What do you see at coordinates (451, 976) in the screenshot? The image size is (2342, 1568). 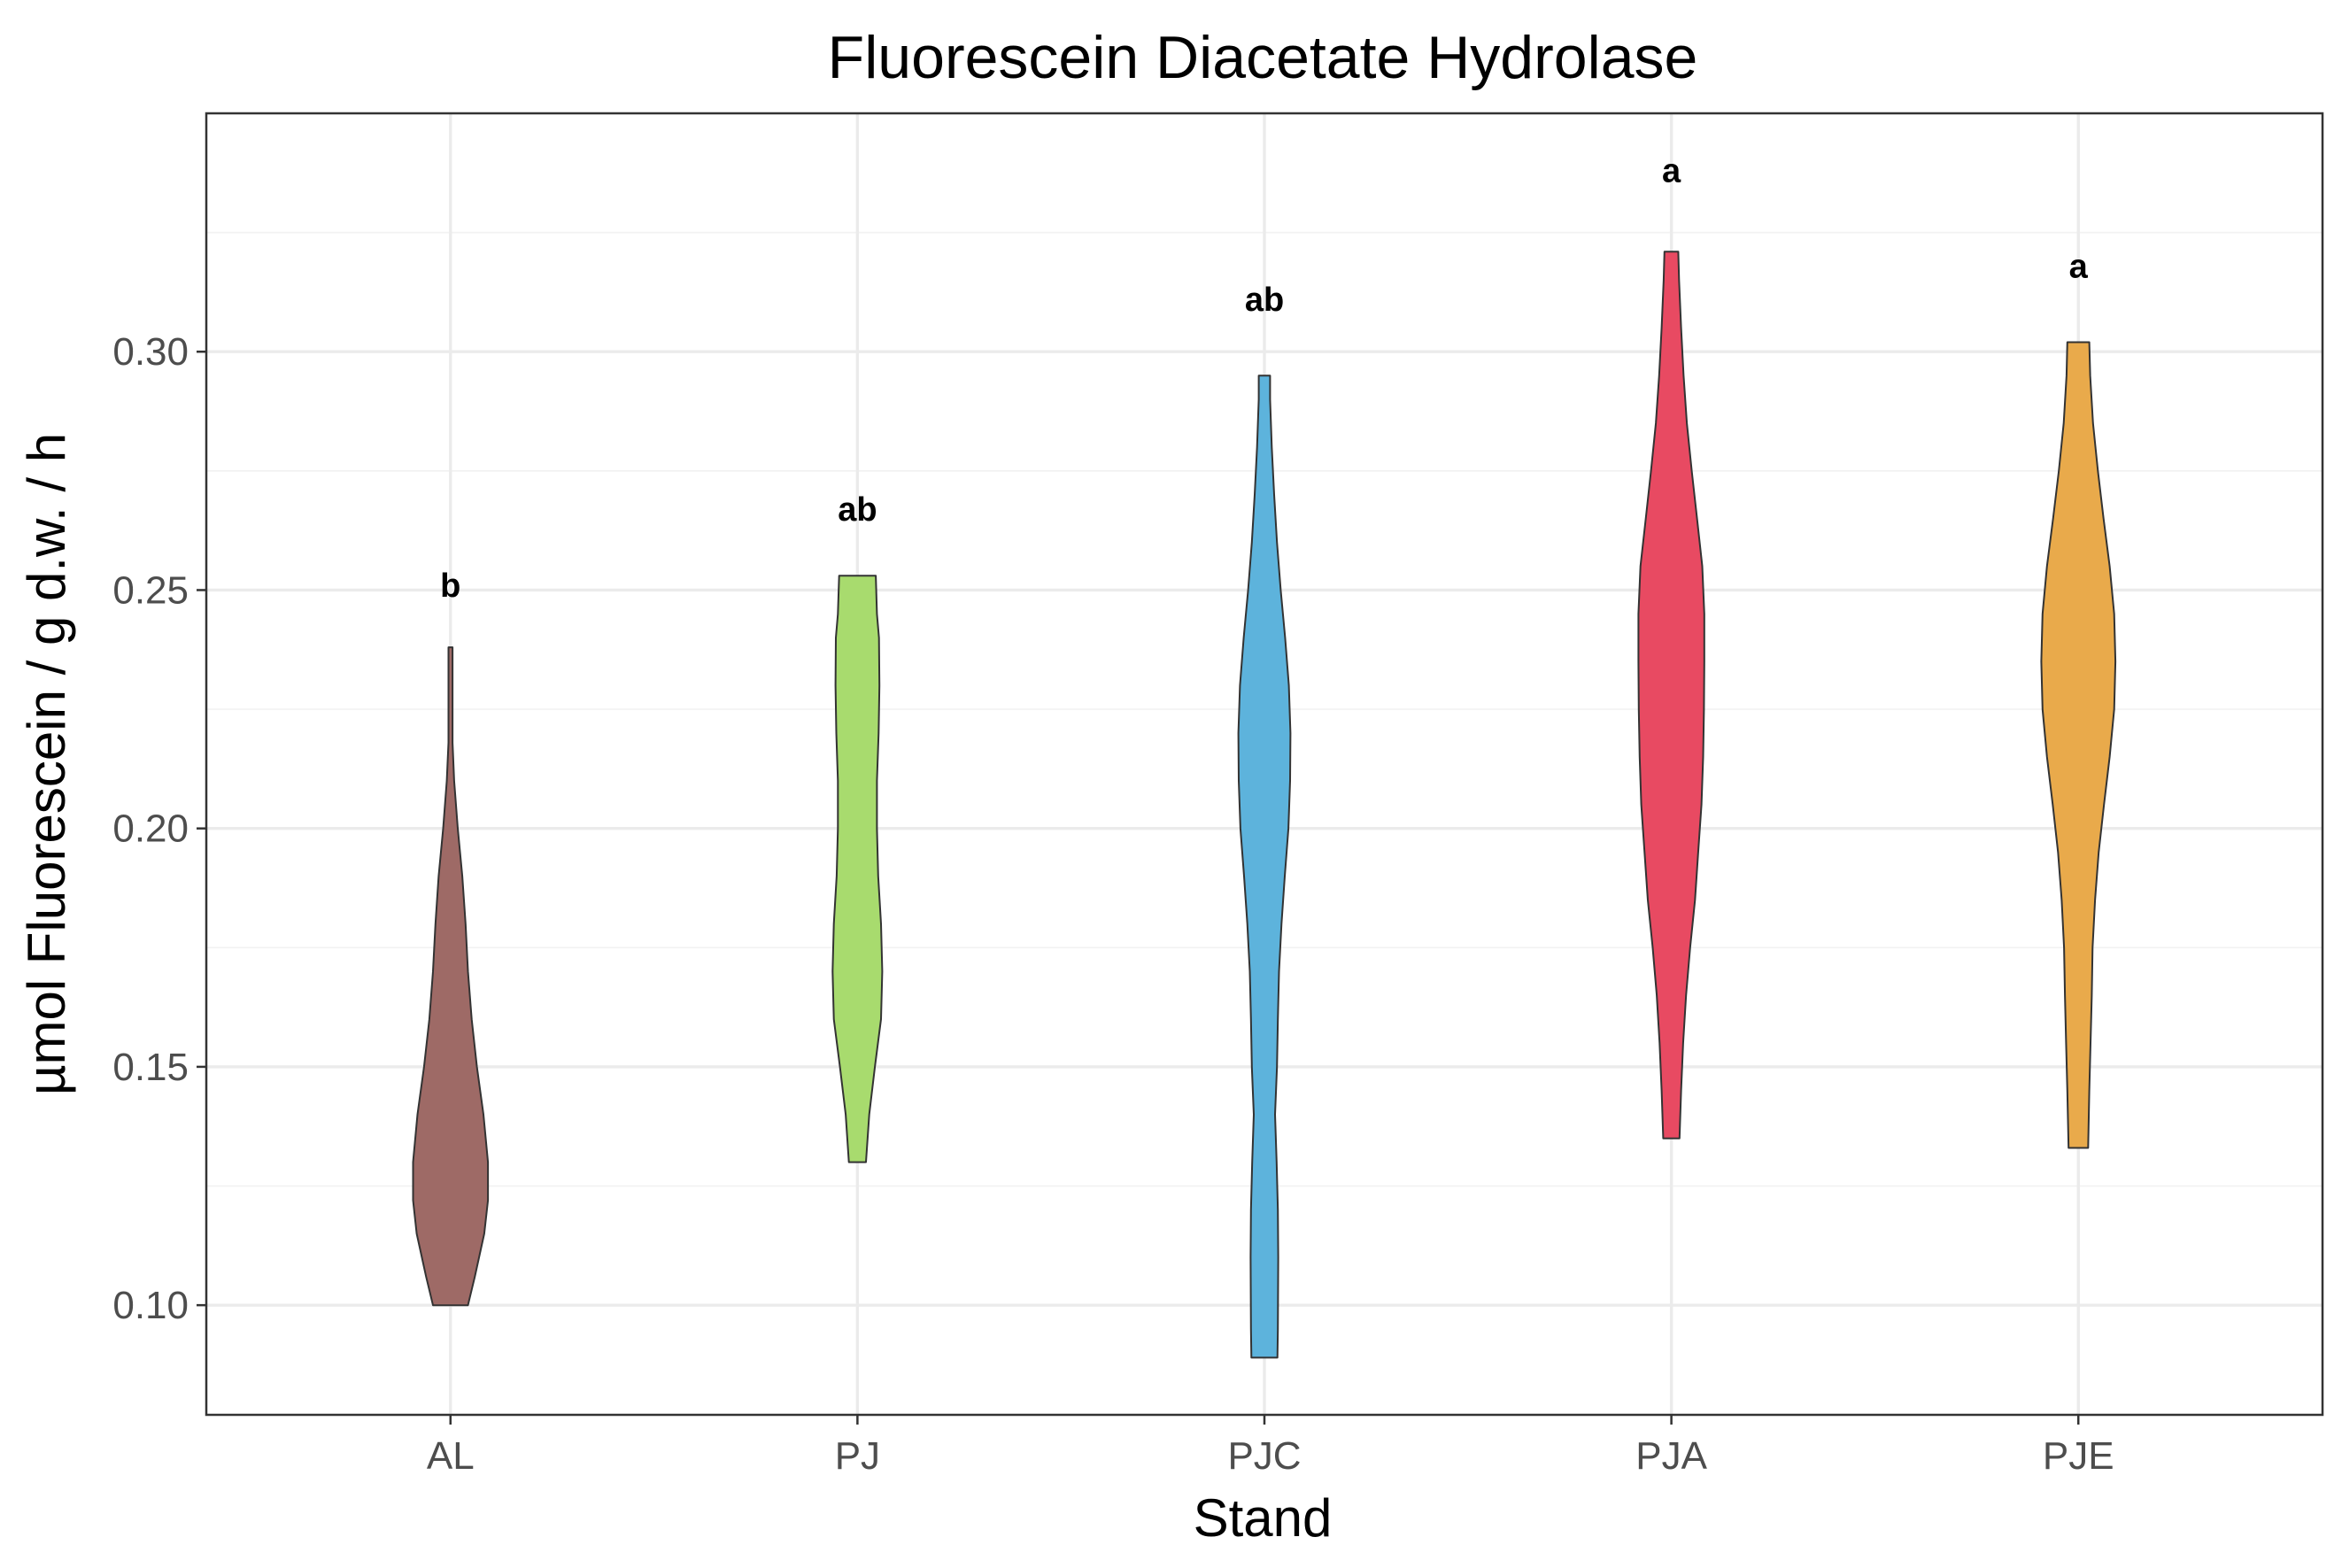 I see `violin-al` at bounding box center [451, 976].